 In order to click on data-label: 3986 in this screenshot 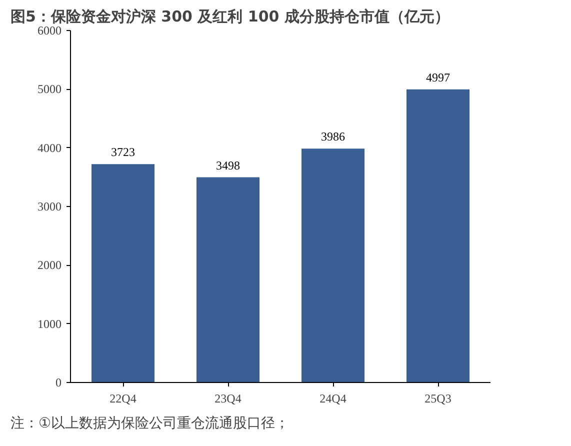, I will do `click(333, 137)`.